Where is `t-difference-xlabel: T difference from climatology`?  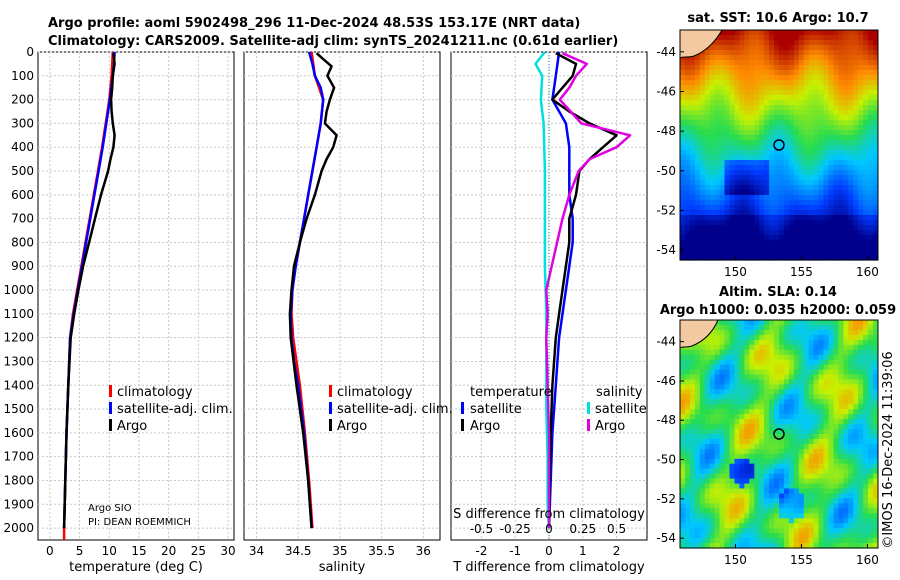 t-difference-xlabel: T difference from climatology is located at coordinates (548, 567).